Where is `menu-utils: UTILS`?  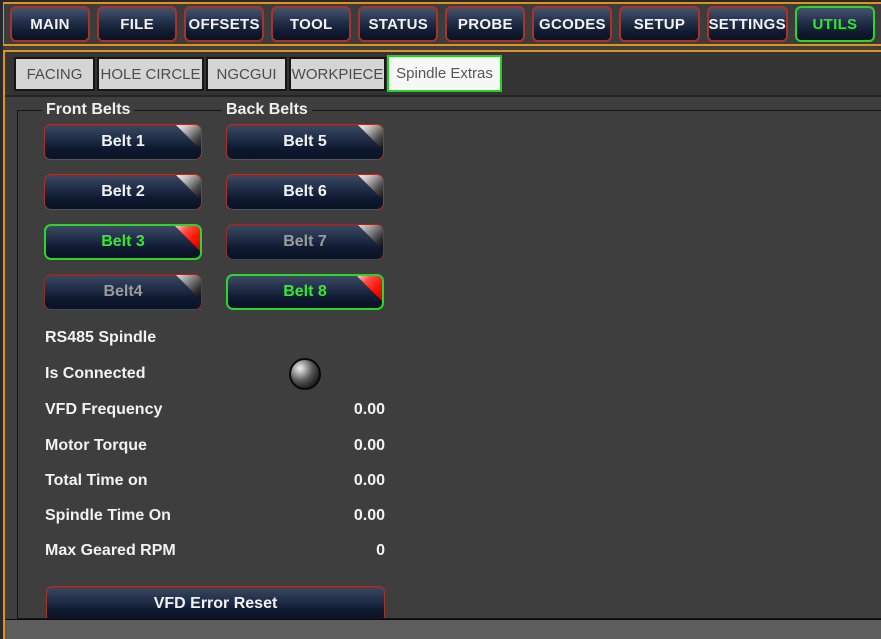 menu-utils: UTILS is located at coordinates (834, 24).